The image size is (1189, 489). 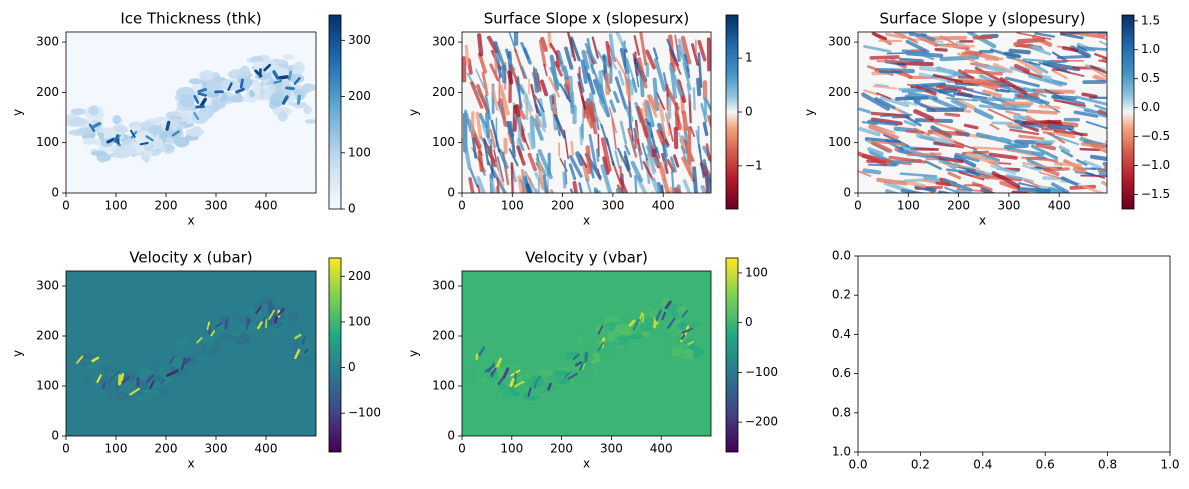 What do you see at coordinates (352, 209) in the screenshot?
I see `colorbar-tick-label: 0` at bounding box center [352, 209].